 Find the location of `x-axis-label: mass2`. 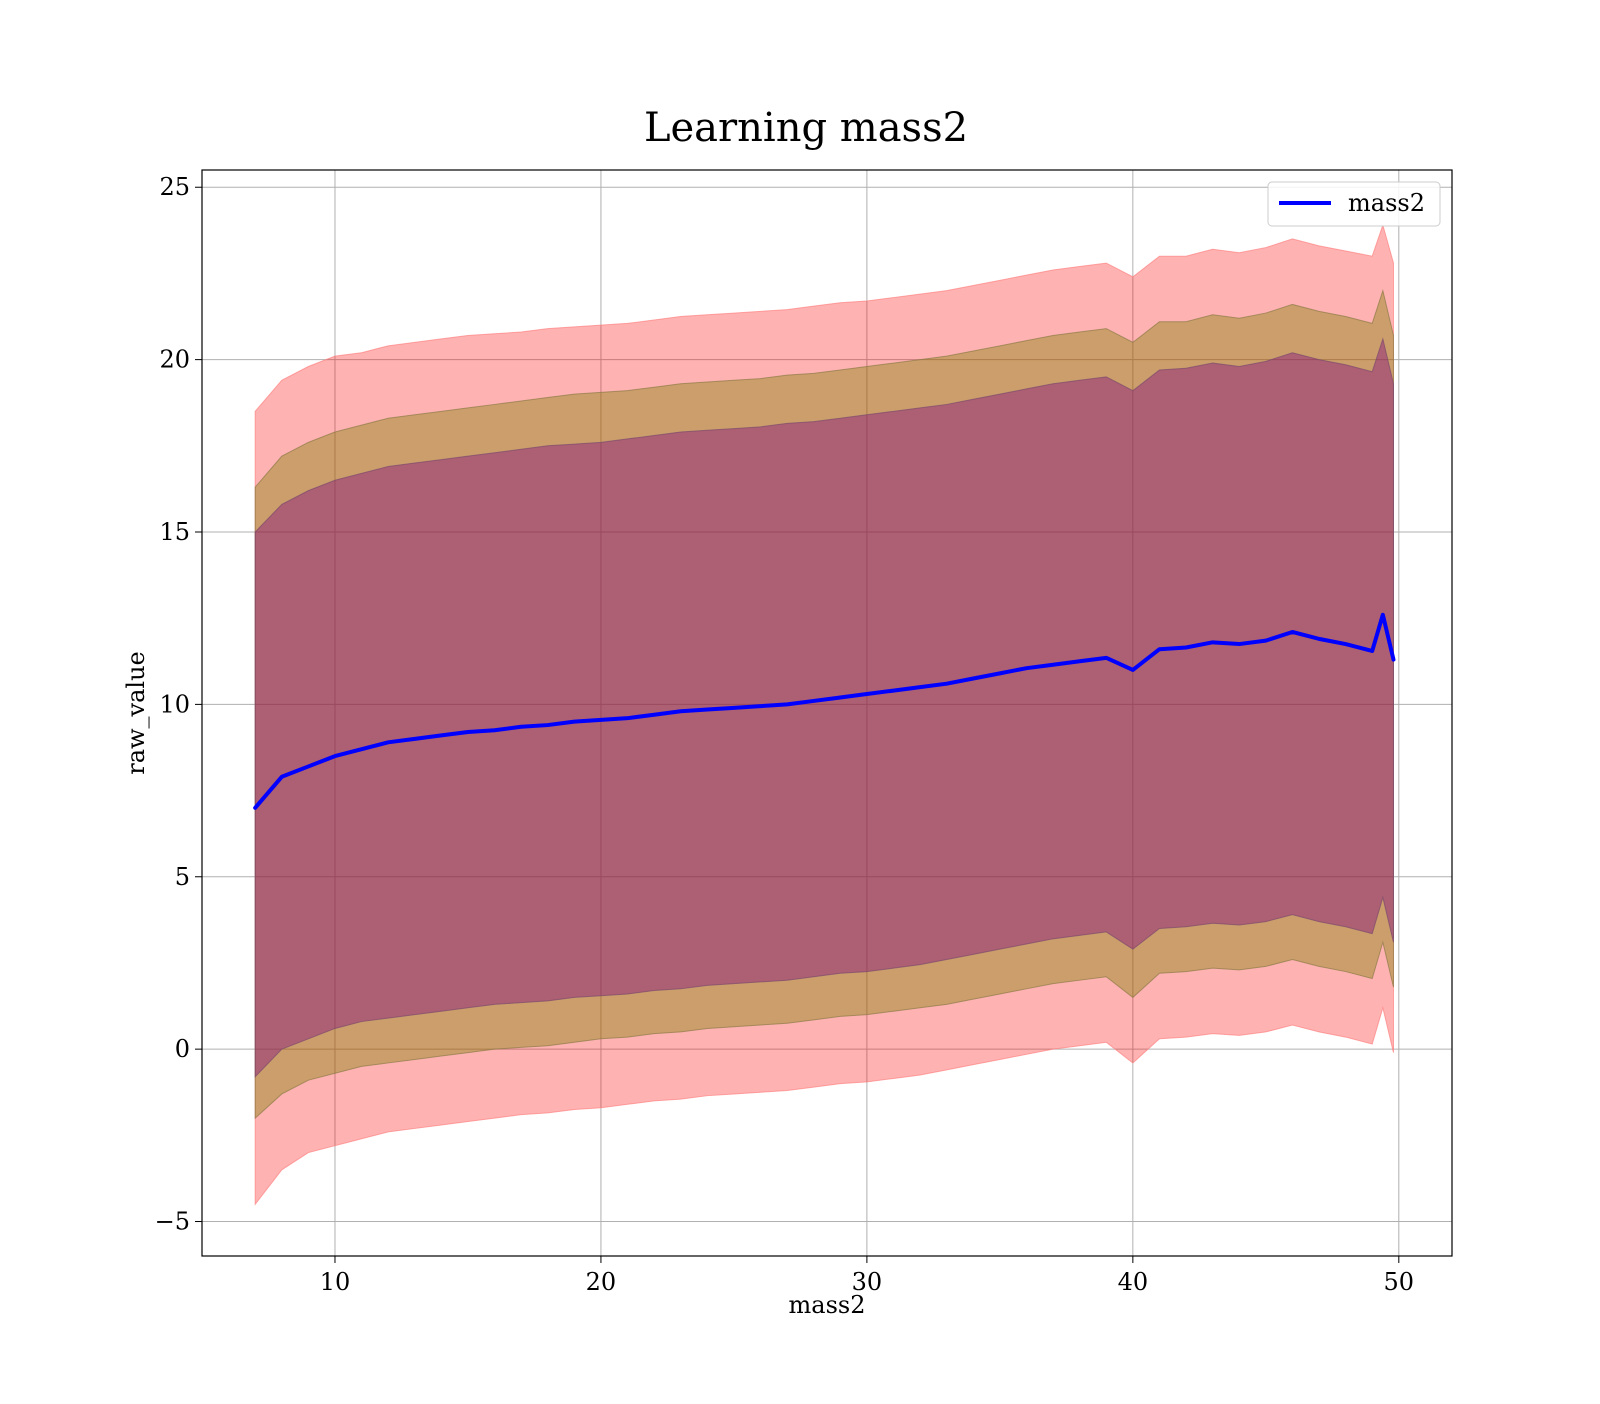

x-axis-label: mass2 is located at coordinates (827, 1305).